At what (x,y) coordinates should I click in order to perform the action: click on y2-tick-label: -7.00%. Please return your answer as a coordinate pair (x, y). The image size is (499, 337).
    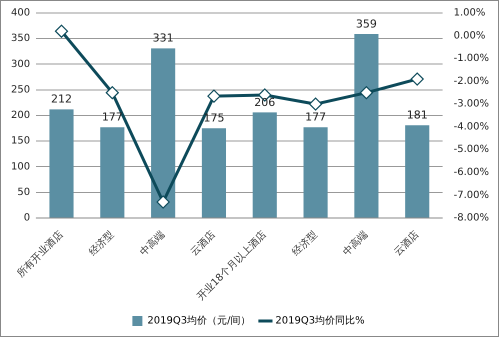
    Looking at the image, I should click on (472, 195).